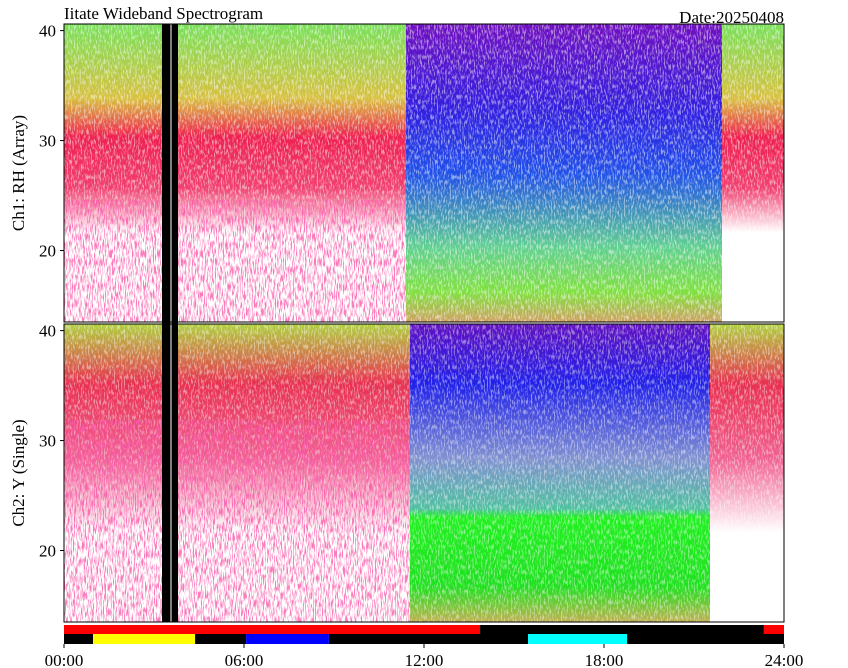 The height and width of the screenshot is (668, 848). I want to click on x-tick-label: 12:00, so click(424, 659).